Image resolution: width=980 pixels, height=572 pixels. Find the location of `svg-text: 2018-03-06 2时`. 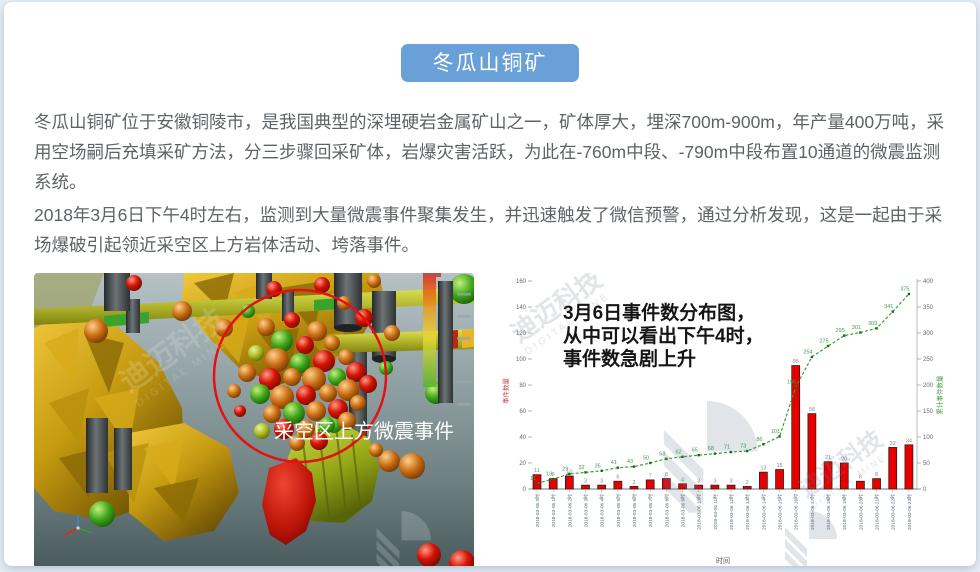

svg-text: 2018-03-06 2时 is located at coordinates (569, 511).